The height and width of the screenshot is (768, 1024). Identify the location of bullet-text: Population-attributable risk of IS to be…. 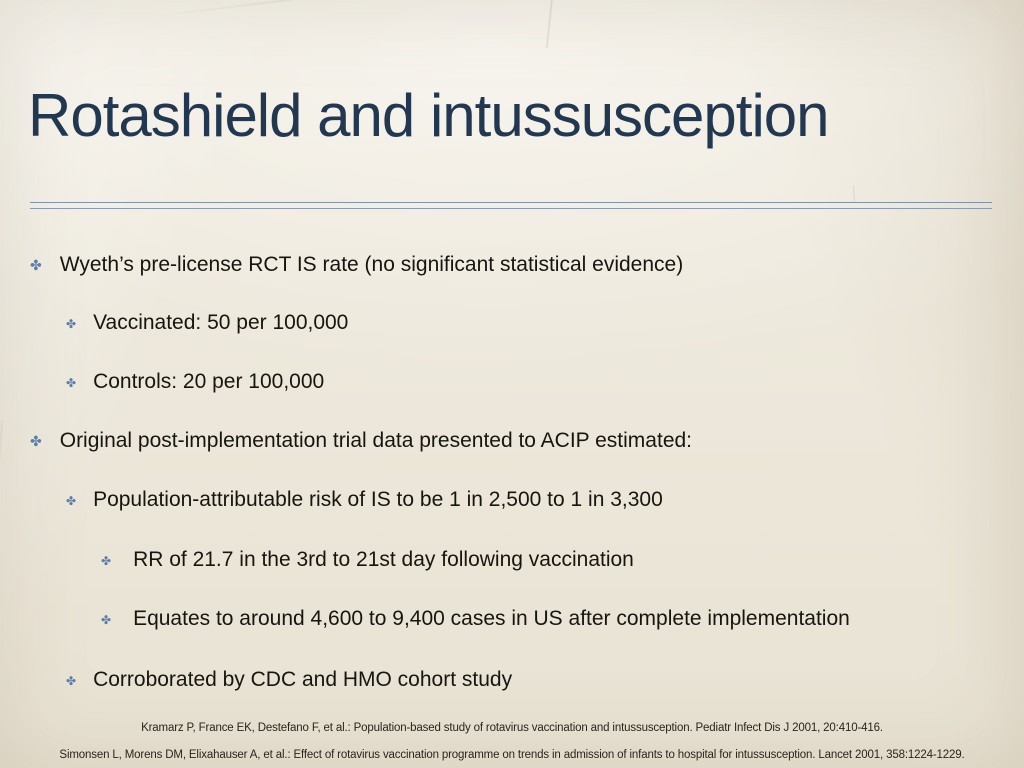
(378, 499).